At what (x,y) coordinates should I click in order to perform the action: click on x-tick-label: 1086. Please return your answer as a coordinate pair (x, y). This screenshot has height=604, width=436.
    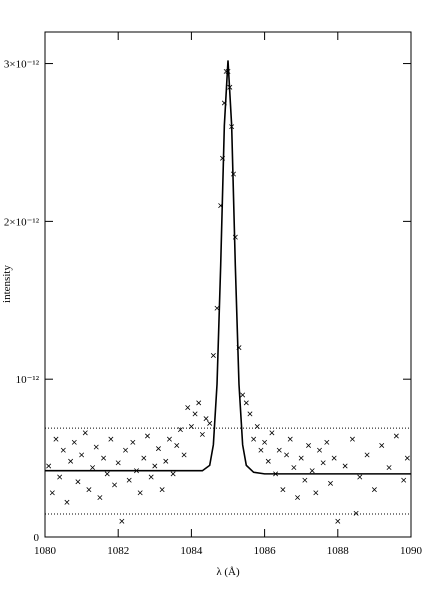
    Looking at the image, I should click on (265, 551).